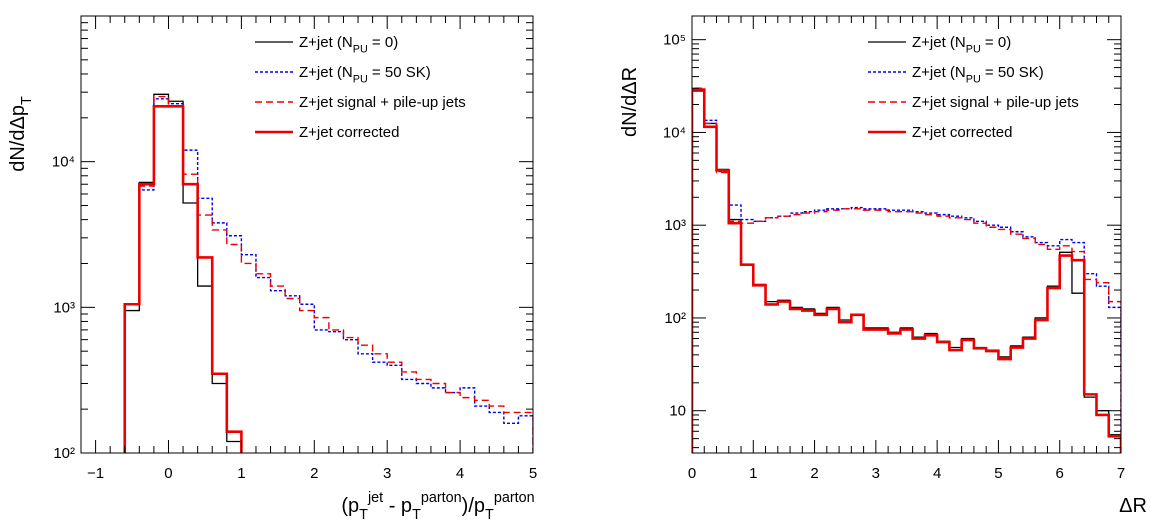 The image size is (1151, 523). I want to click on x-axis-label: ΔR, so click(1133, 506).